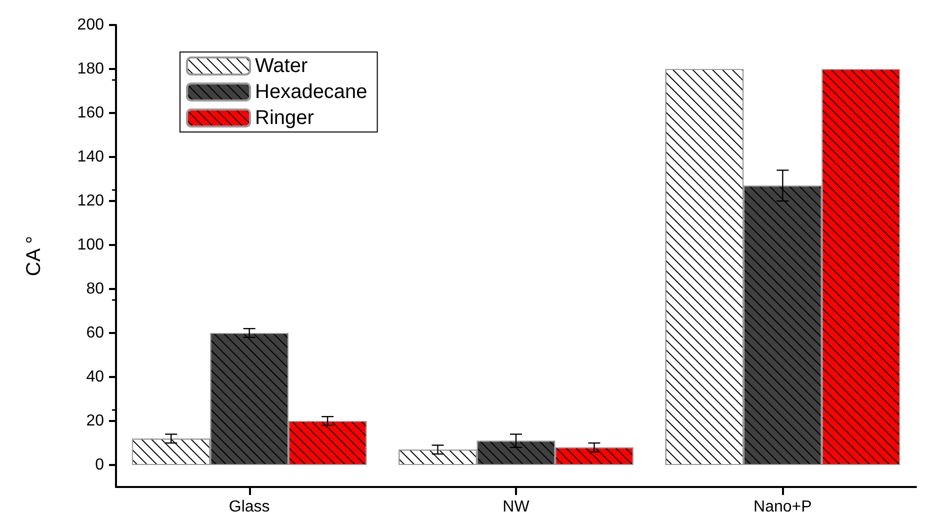 This screenshot has height=518, width=926. Describe the element at coordinates (90, 245) in the screenshot. I see `y-tick-label: 100` at that location.